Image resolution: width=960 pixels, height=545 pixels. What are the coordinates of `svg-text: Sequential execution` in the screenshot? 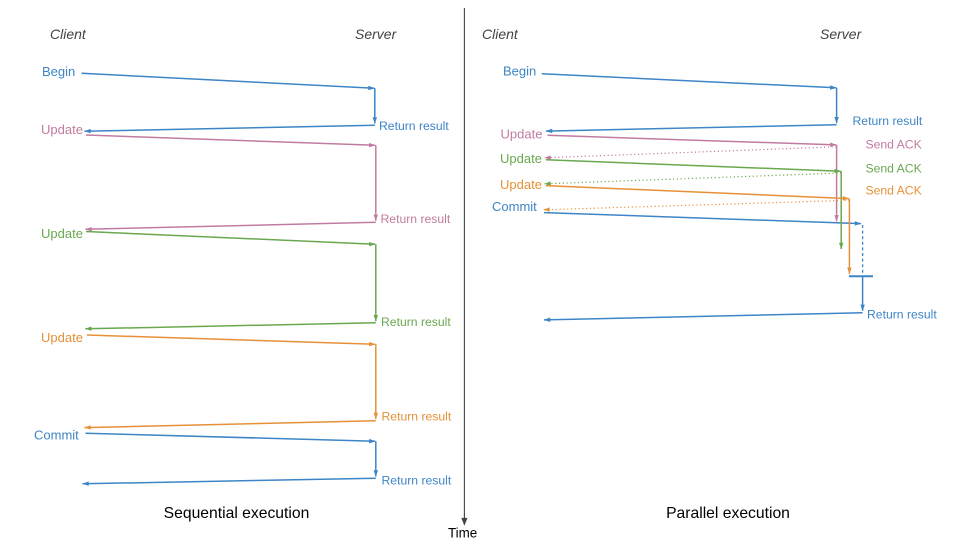 It's located at (237, 513).